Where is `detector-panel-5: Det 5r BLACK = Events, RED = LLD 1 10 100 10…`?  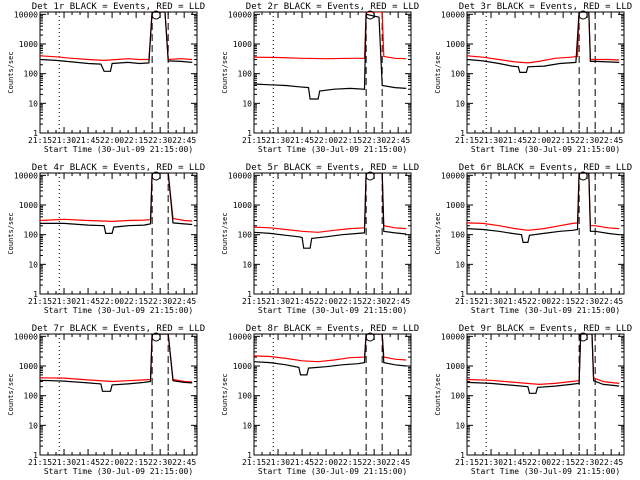 detector-panel-5: Det 5r BLACK = Events, RED = LLD 1 10 100 10… is located at coordinates (320, 239).